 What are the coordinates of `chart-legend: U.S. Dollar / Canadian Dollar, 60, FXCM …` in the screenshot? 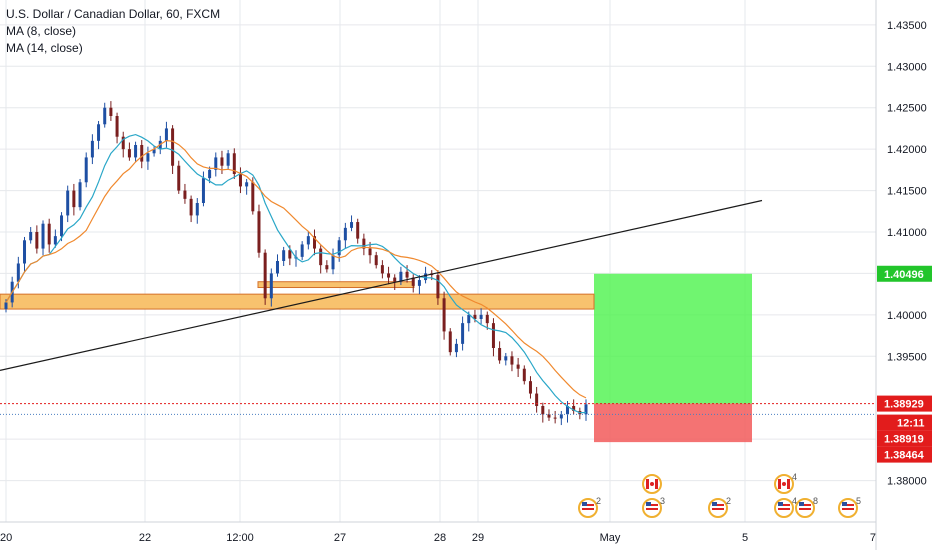 It's located at (113, 31).